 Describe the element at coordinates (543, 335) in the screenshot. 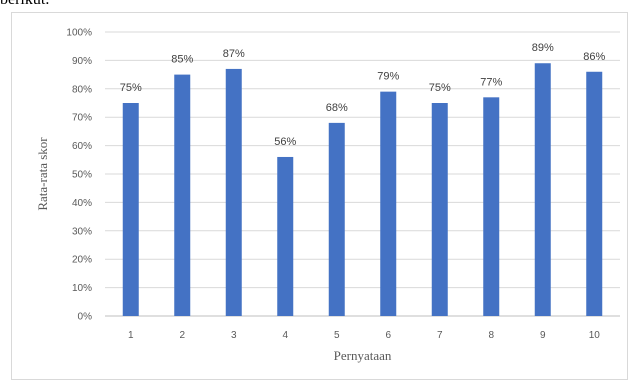

I see `x-tick-label: 9` at that location.